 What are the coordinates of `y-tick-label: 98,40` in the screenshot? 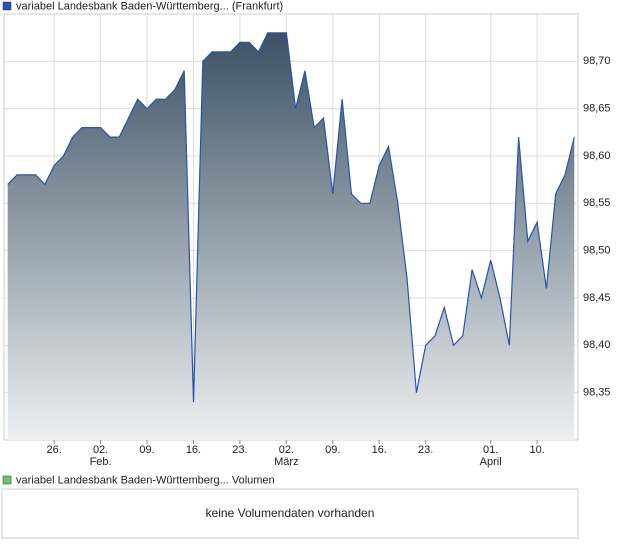 It's located at (597, 345).